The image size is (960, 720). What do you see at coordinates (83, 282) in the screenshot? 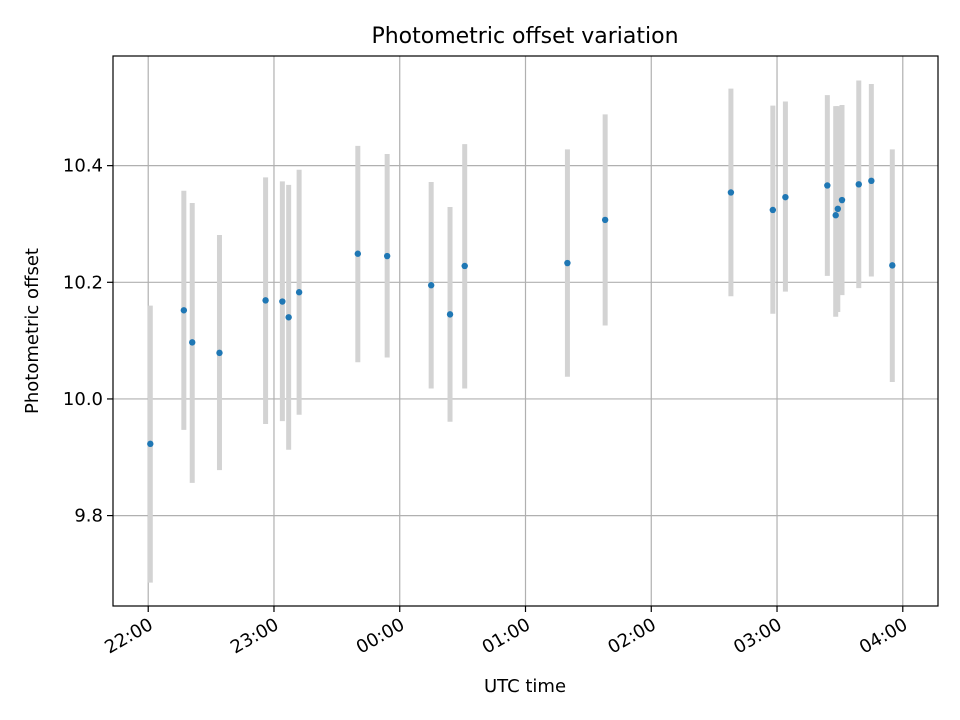
I see `y-tick-label: 10.2` at bounding box center [83, 282].